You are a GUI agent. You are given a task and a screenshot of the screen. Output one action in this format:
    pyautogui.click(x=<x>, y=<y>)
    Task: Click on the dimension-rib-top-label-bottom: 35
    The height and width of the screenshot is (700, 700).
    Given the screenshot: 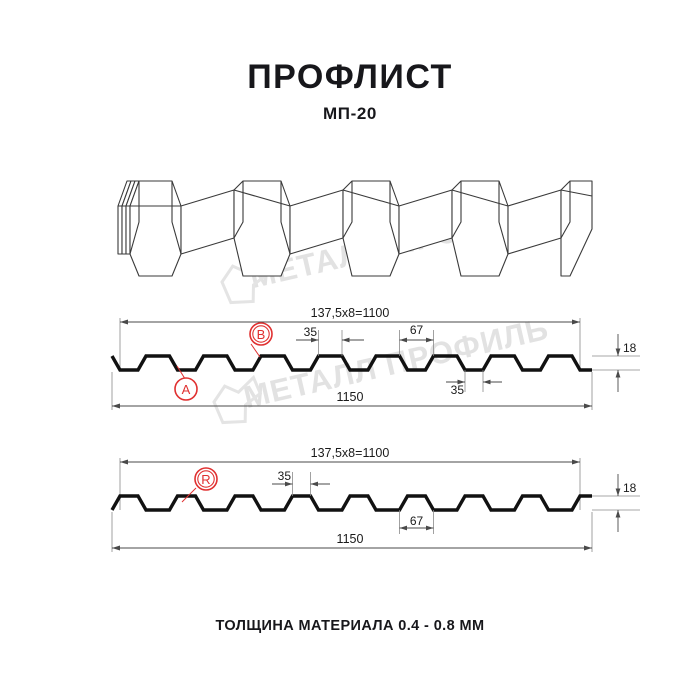 What is the action you would take?
    pyautogui.click(x=285, y=476)
    